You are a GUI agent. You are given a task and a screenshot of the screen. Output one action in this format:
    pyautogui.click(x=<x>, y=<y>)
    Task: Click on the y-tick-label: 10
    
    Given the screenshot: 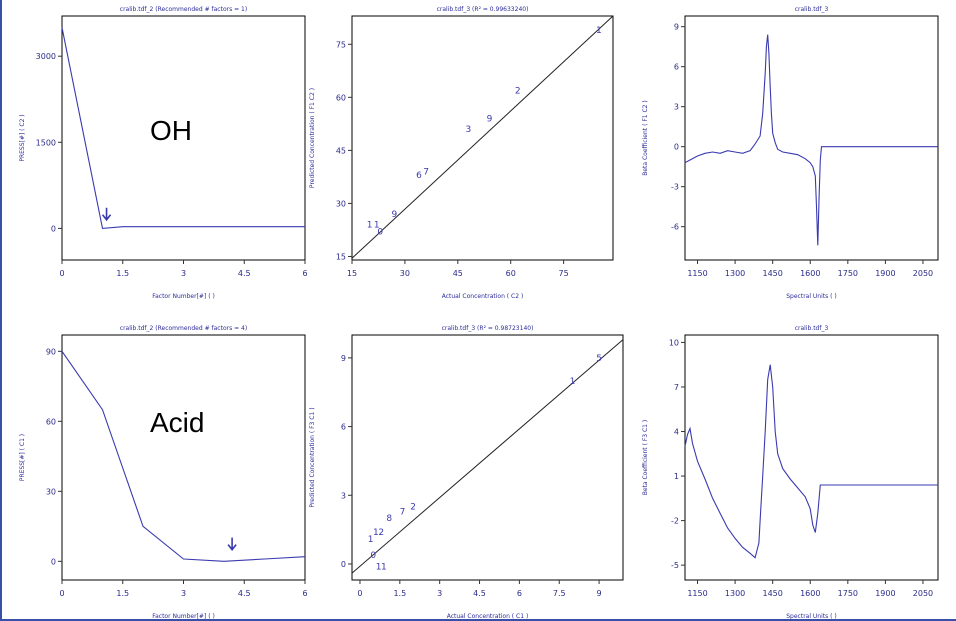 What is the action you would take?
    pyautogui.click(x=674, y=342)
    